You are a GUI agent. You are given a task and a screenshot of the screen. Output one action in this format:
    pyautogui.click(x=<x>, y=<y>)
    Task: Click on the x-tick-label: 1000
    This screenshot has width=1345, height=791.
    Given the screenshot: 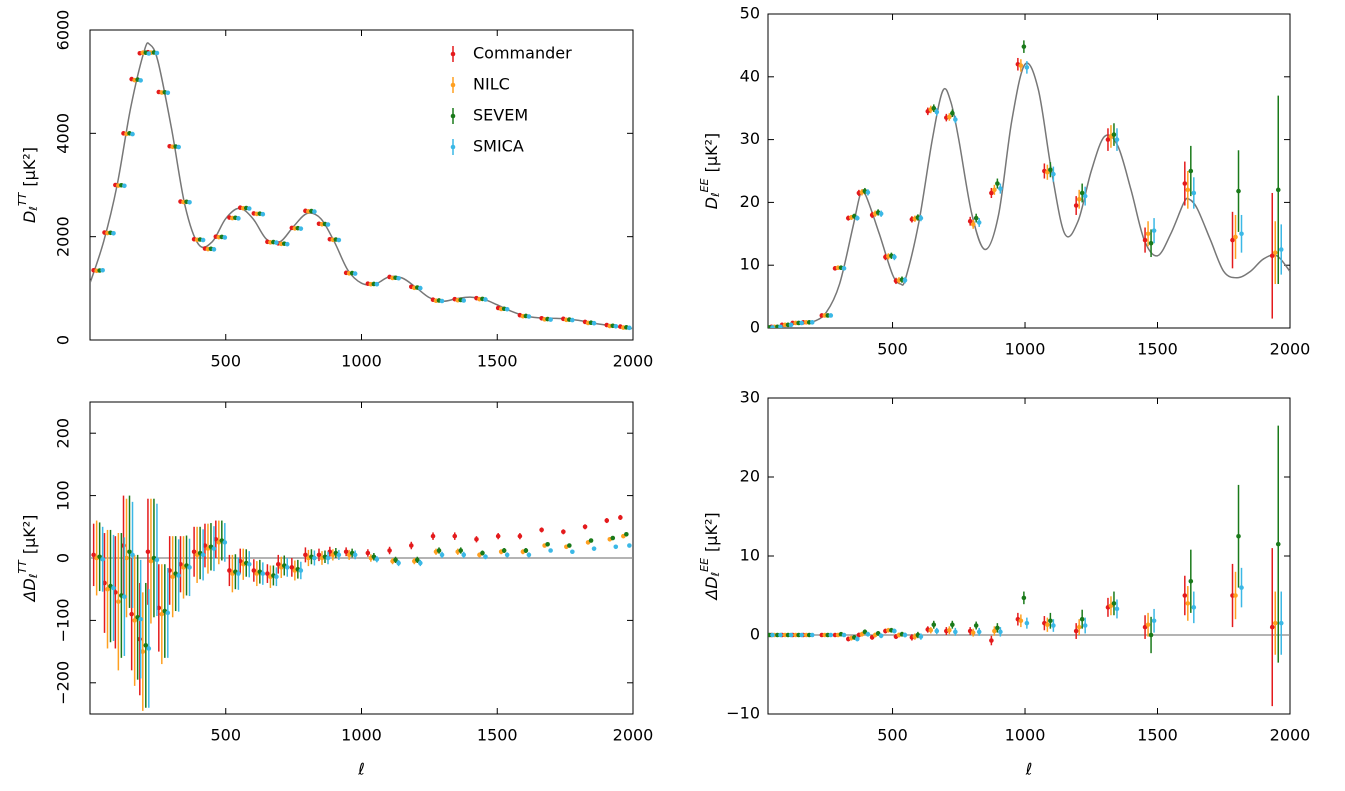 What is the action you would take?
    pyautogui.click(x=361, y=735)
    